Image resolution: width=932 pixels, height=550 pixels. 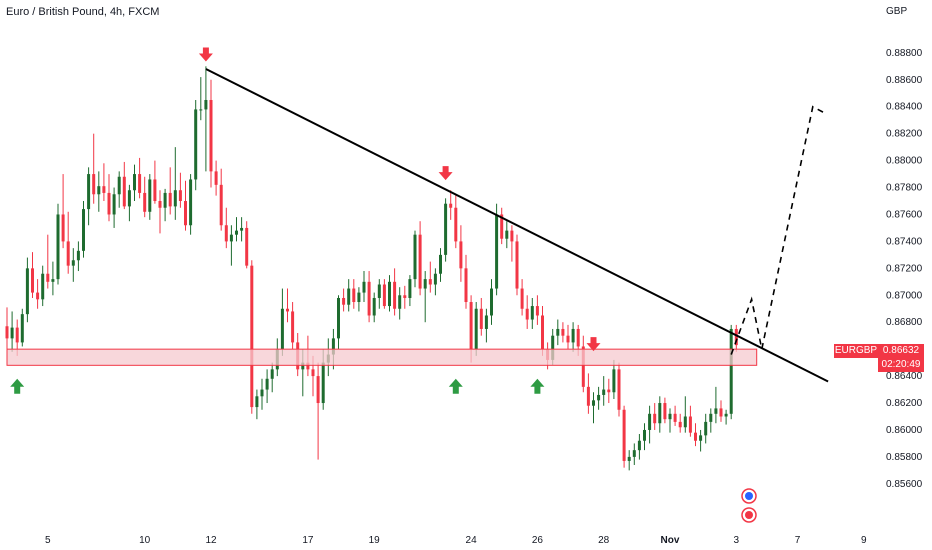 I want to click on time-tick-label: 26, so click(x=538, y=540).